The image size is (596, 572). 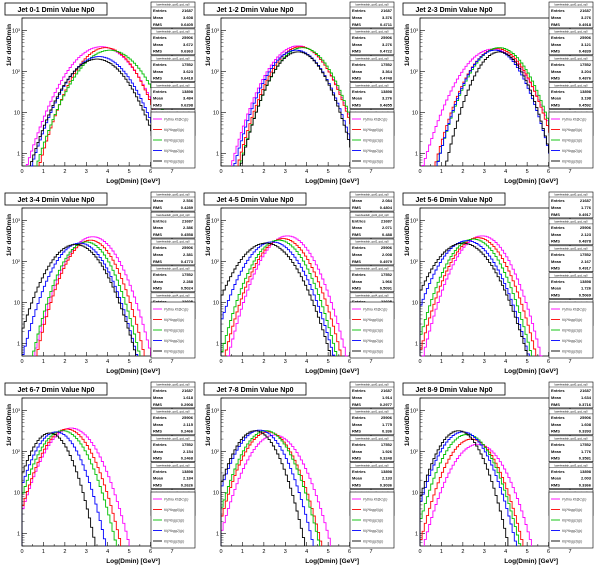 I want to click on legend-label: Kt(Hbgg3)(p), so click(x=373, y=351).